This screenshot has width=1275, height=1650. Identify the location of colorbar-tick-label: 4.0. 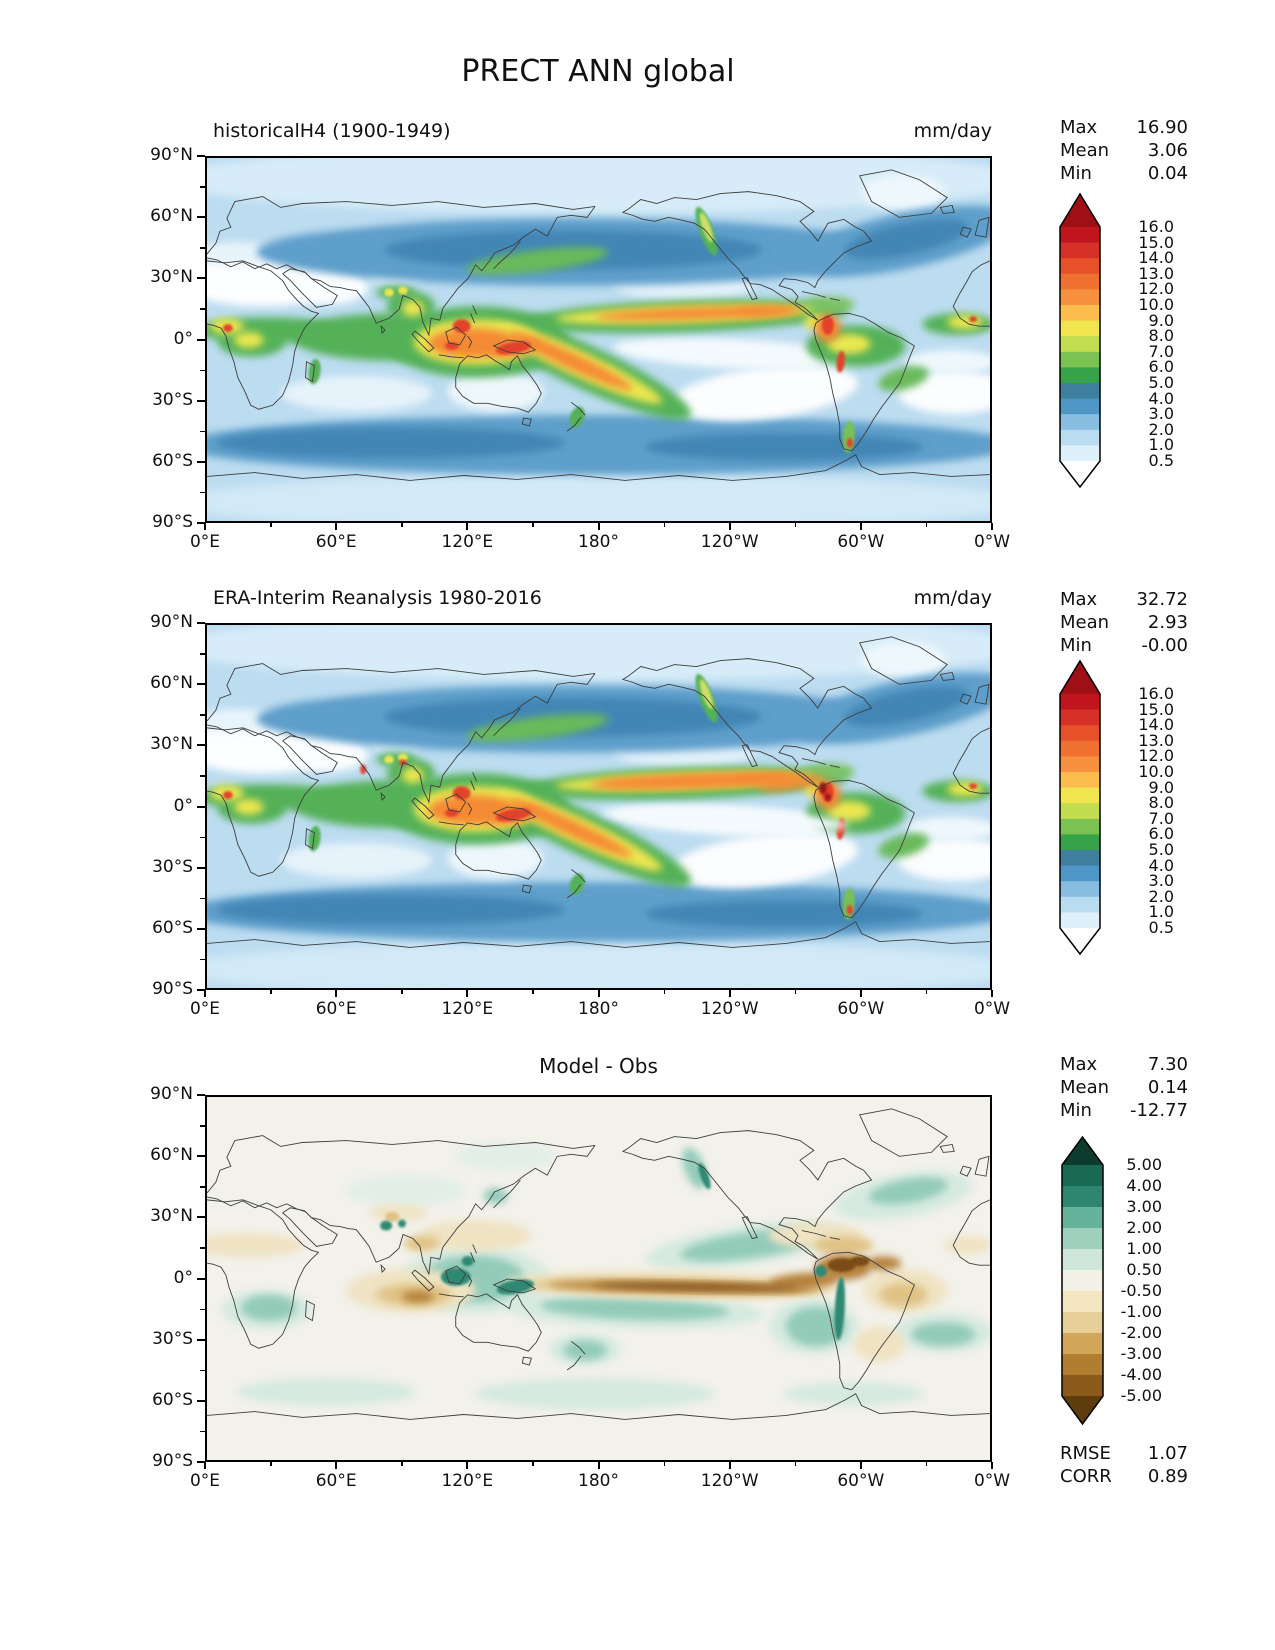
(1161, 398).